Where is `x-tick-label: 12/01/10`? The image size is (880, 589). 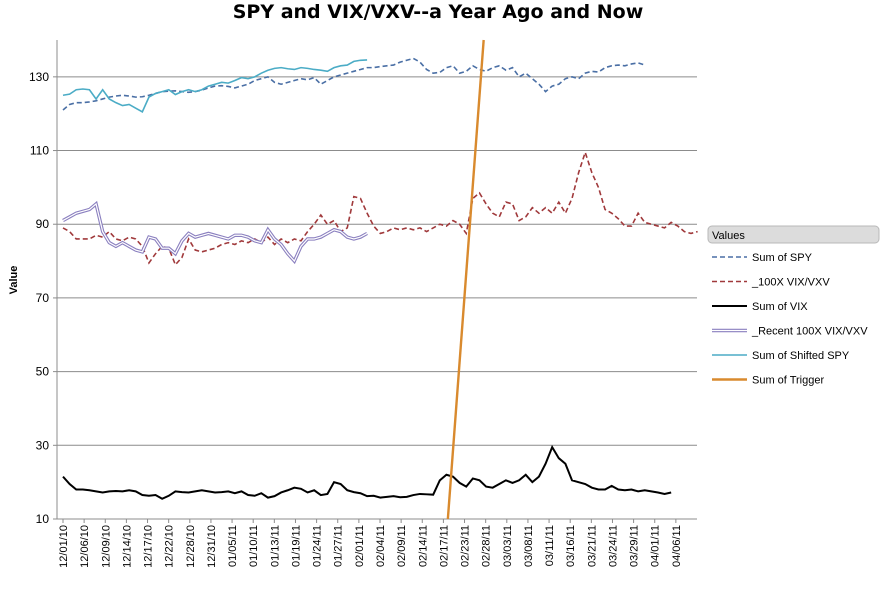
x-tick-label: 12/01/10 is located at coordinates (64, 546).